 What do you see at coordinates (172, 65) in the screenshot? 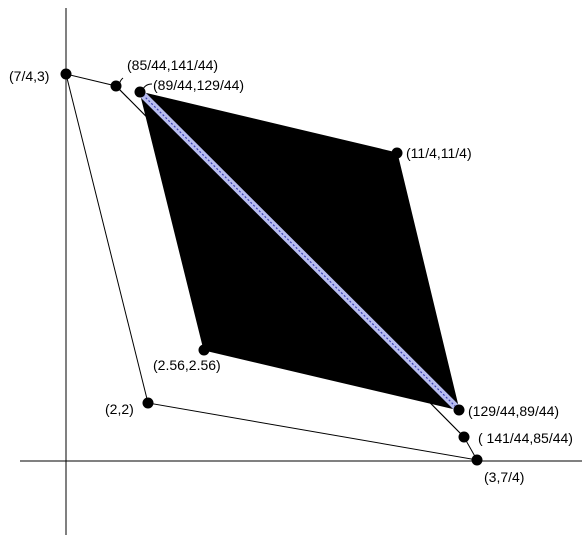
I see `label-85-141: (85/44,141/44)` at bounding box center [172, 65].